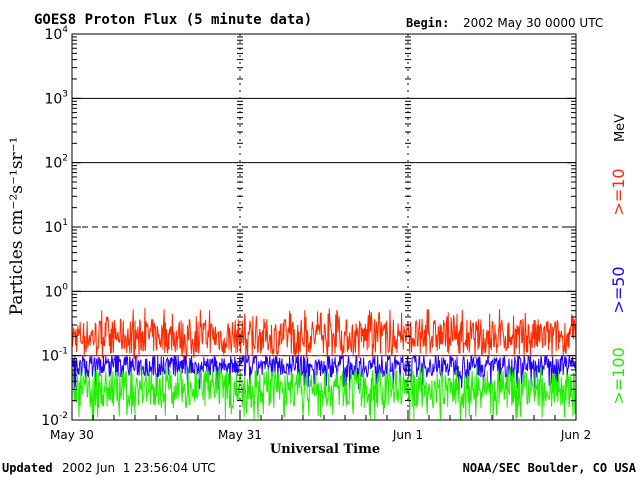 This screenshot has width=640, height=480. Describe the element at coordinates (427, 23) in the screenshot. I see `begin-label: Begin:` at that location.